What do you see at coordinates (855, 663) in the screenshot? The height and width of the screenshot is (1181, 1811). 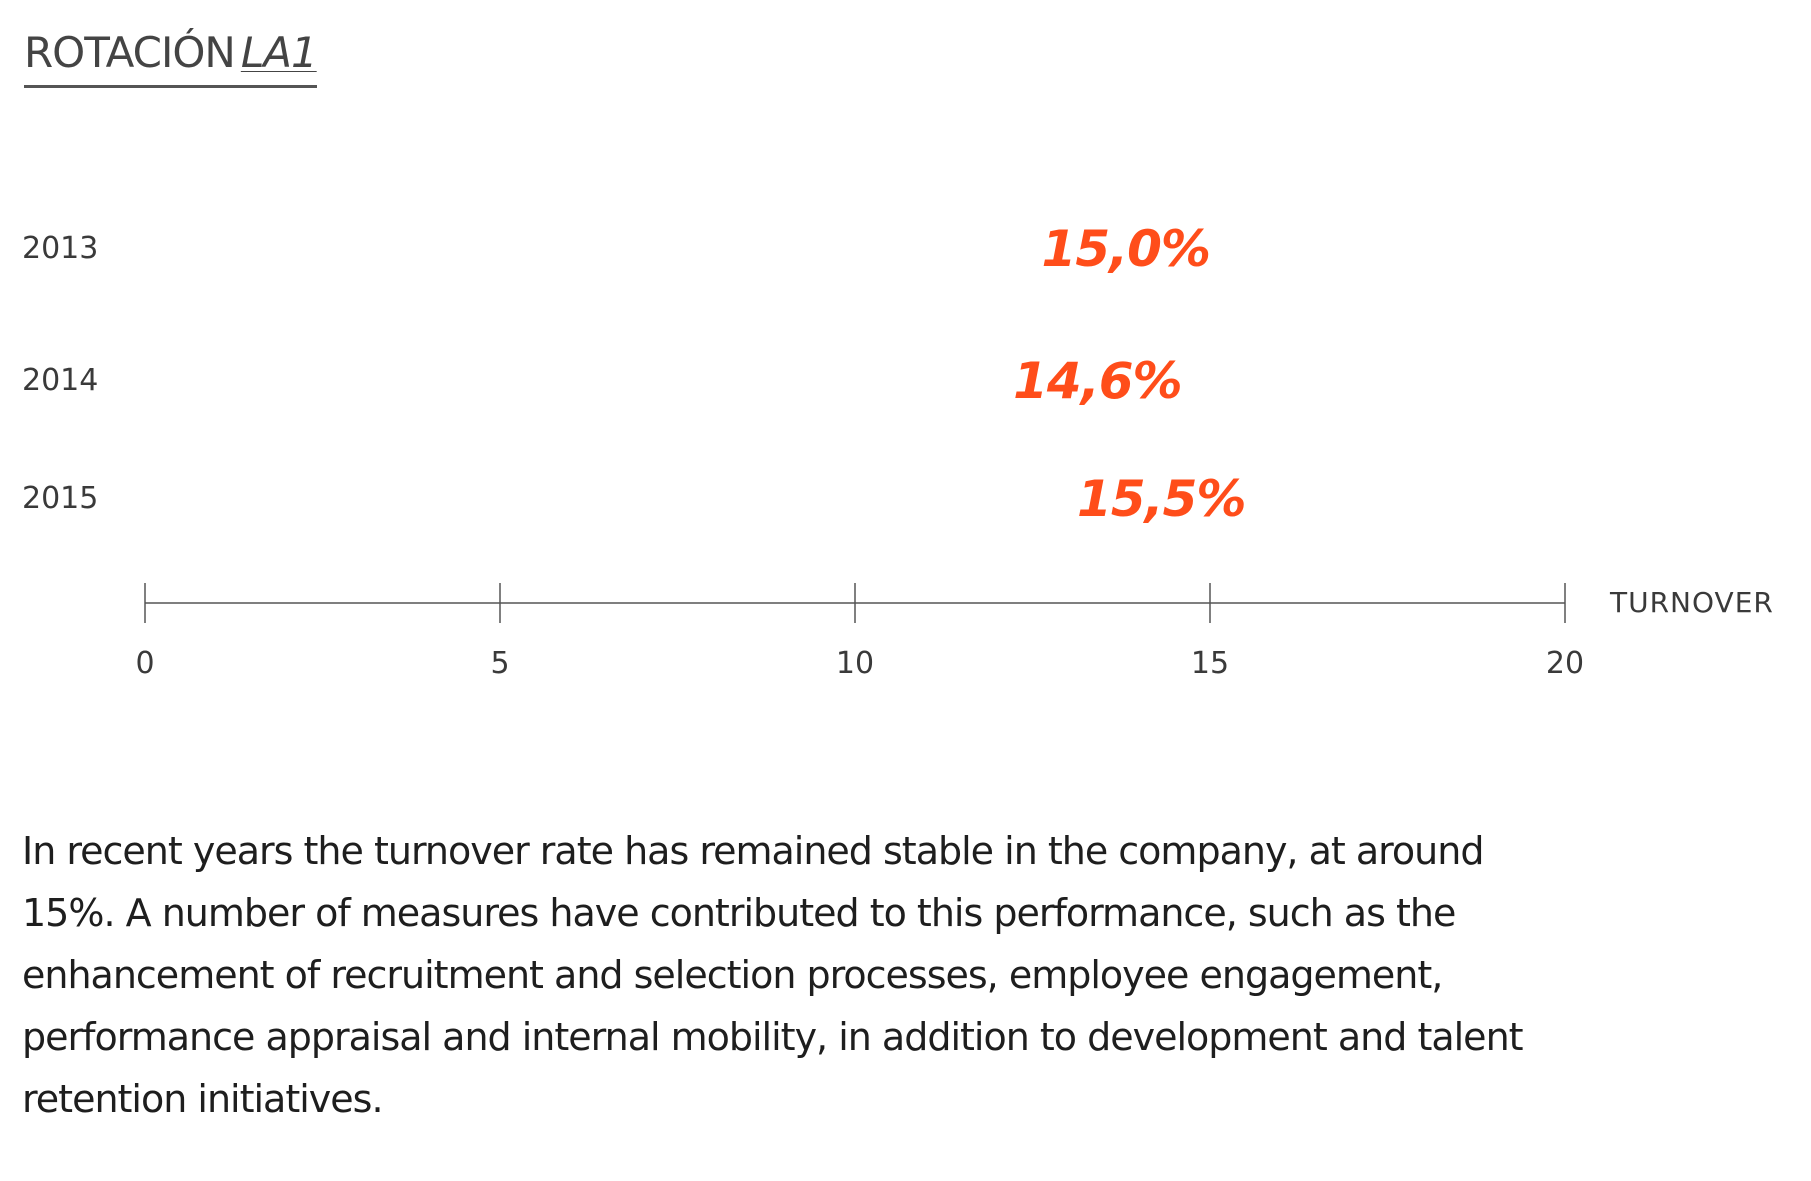 I see `x-tick-label-10: 10` at bounding box center [855, 663].